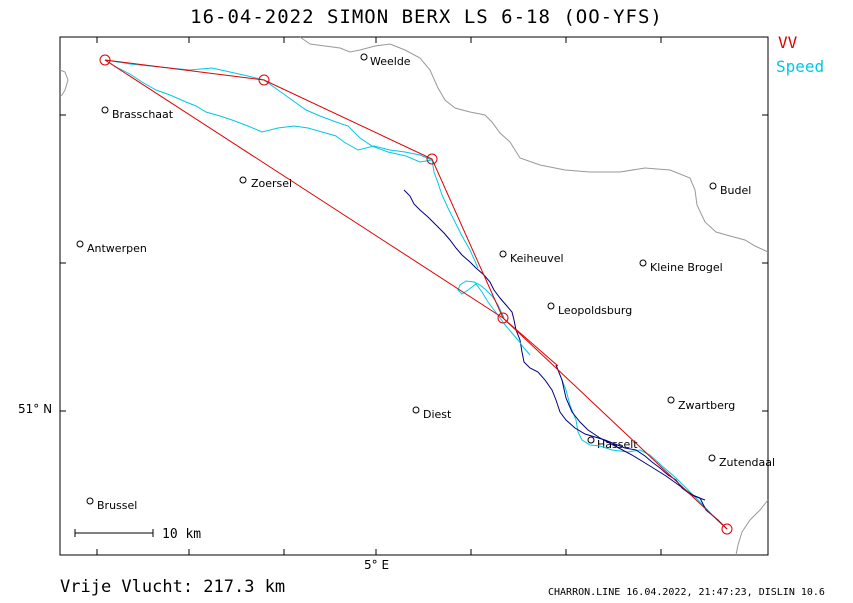  What do you see at coordinates (437, 414) in the screenshot?
I see `town-label-diest: Diest` at bounding box center [437, 414].